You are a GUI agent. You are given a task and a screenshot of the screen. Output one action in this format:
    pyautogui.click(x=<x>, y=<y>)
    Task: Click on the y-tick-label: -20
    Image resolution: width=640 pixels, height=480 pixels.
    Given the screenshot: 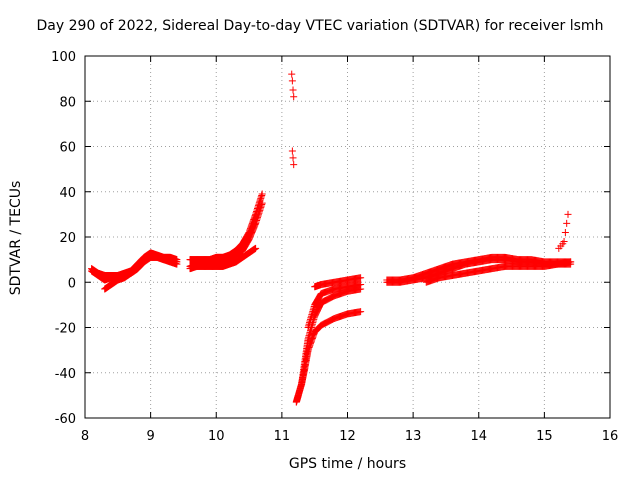 What is the action you would take?
    pyautogui.click(x=65, y=329)
    